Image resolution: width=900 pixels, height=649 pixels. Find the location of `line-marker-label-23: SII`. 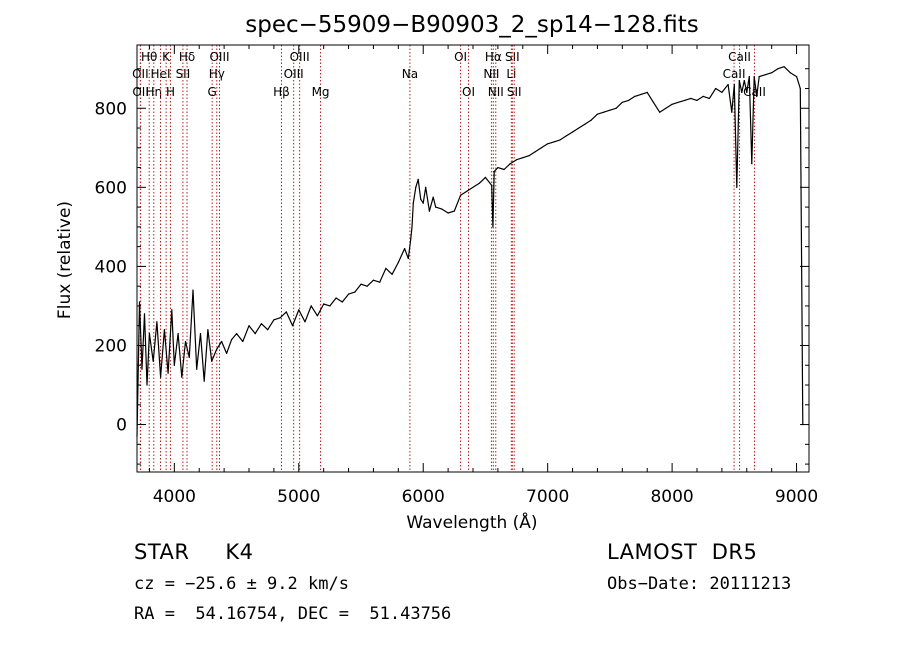

line-marker-label-23: SII is located at coordinates (512, 57).